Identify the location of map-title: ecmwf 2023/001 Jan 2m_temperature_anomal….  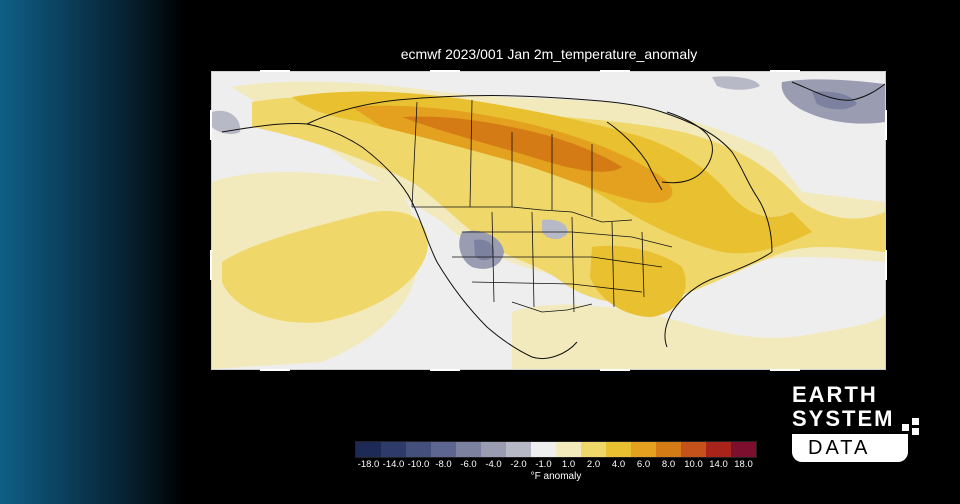
(549, 54).